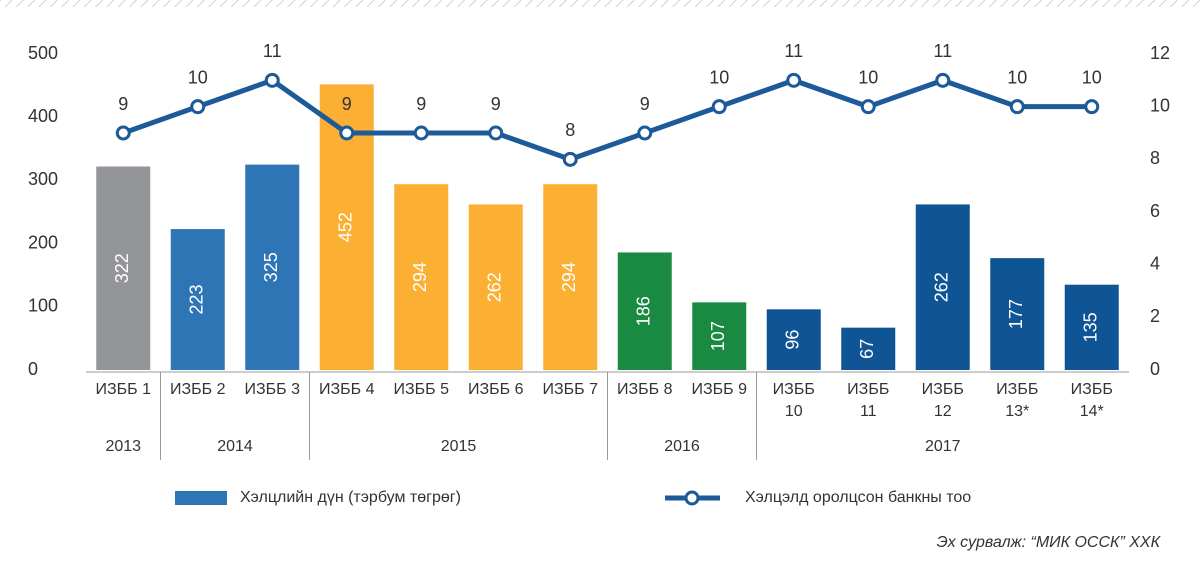 This screenshot has width=1200, height=569. I want to click on y2-tick-label: 12, so click(1160, 53).